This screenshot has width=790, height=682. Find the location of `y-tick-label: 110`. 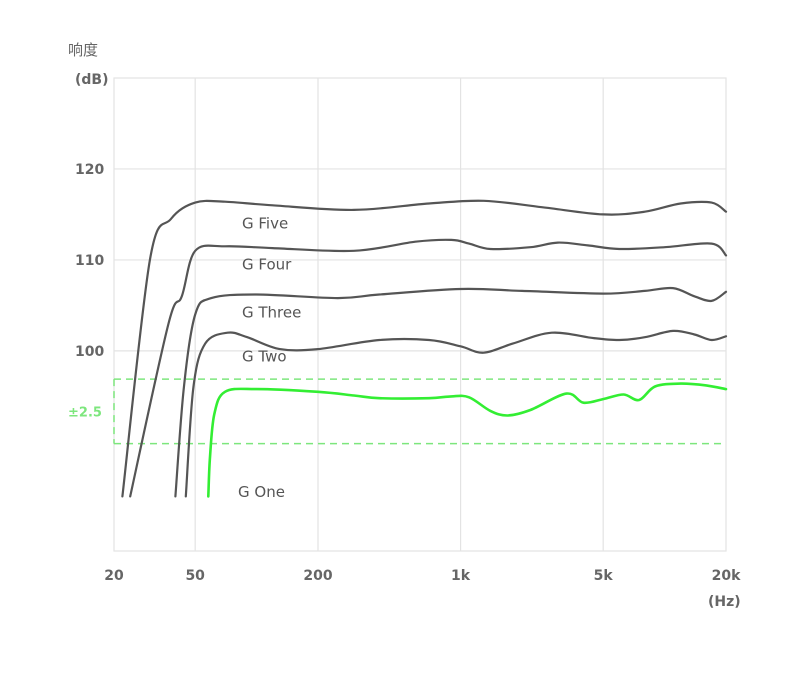

y-tick-label: 110 is located at coordinates (89, 261).